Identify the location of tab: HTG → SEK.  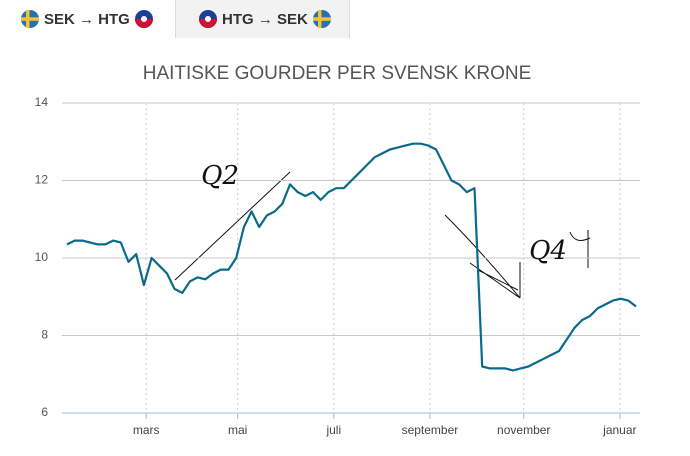
(262, 19).